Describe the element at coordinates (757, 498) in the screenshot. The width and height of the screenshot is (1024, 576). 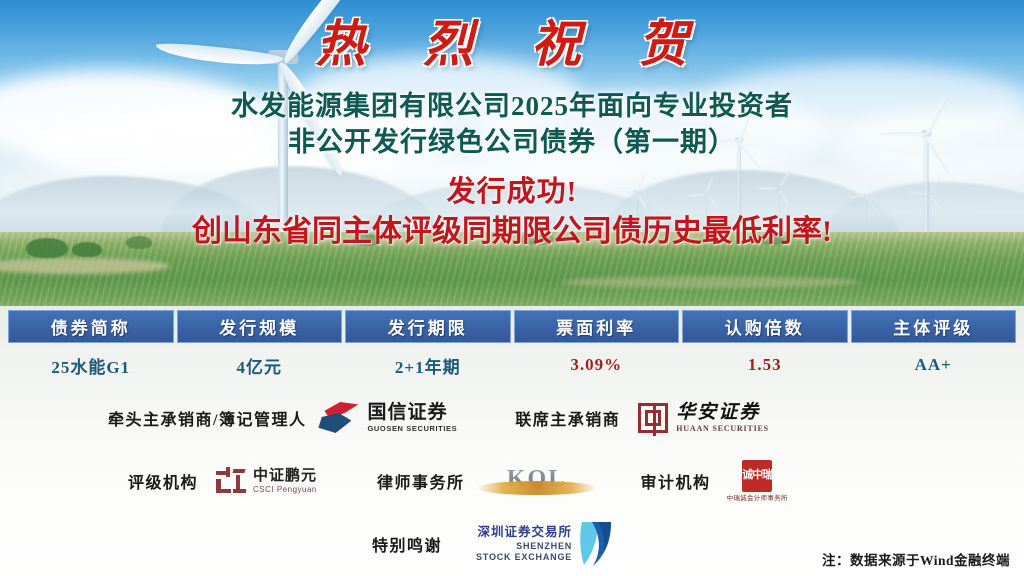
I see `audit-name-cn: 中瑞诚会计师事务所` at that location.